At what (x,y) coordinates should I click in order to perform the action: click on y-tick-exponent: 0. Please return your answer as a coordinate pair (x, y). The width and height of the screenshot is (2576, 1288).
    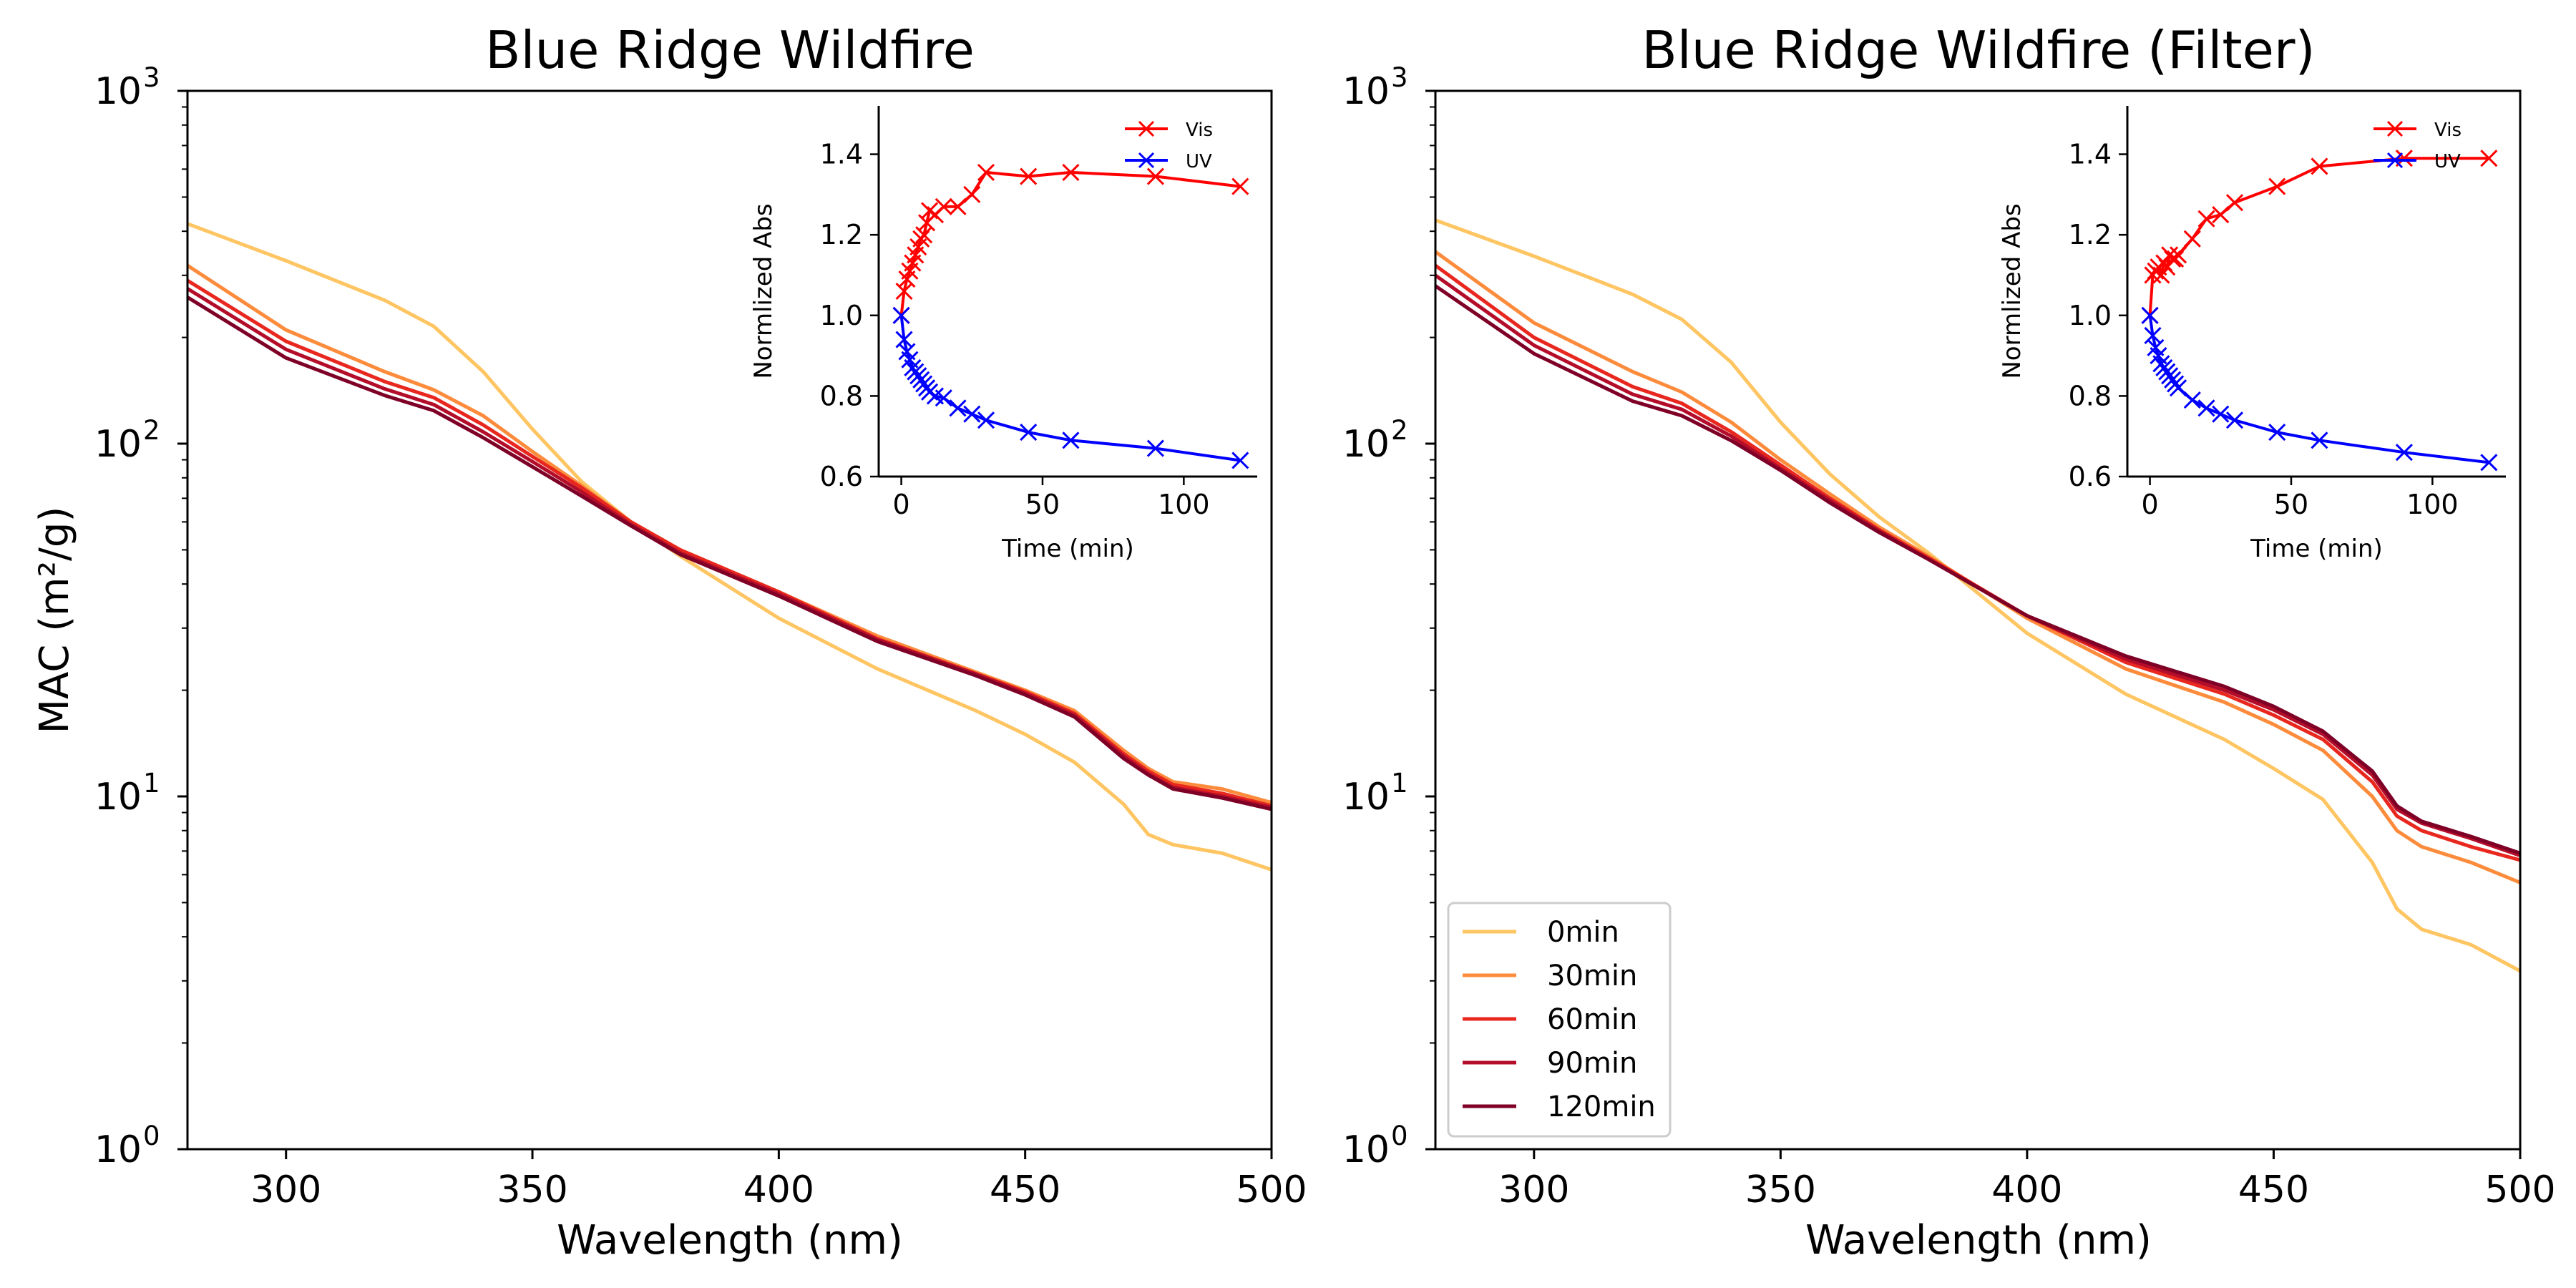
    Looking at the image, I should click on (151, 1136).